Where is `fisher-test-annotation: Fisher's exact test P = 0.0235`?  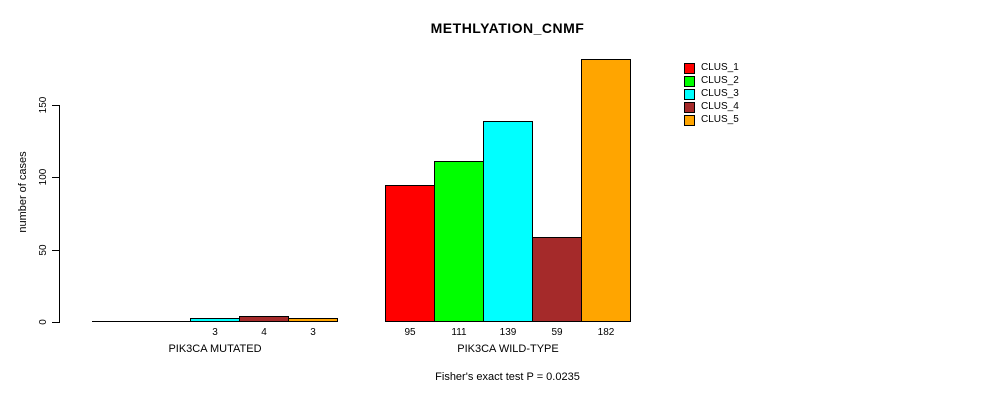 fisher-test-annotation: Fisher's exact test P = 0.0235 is located at coordinates (507, 377).